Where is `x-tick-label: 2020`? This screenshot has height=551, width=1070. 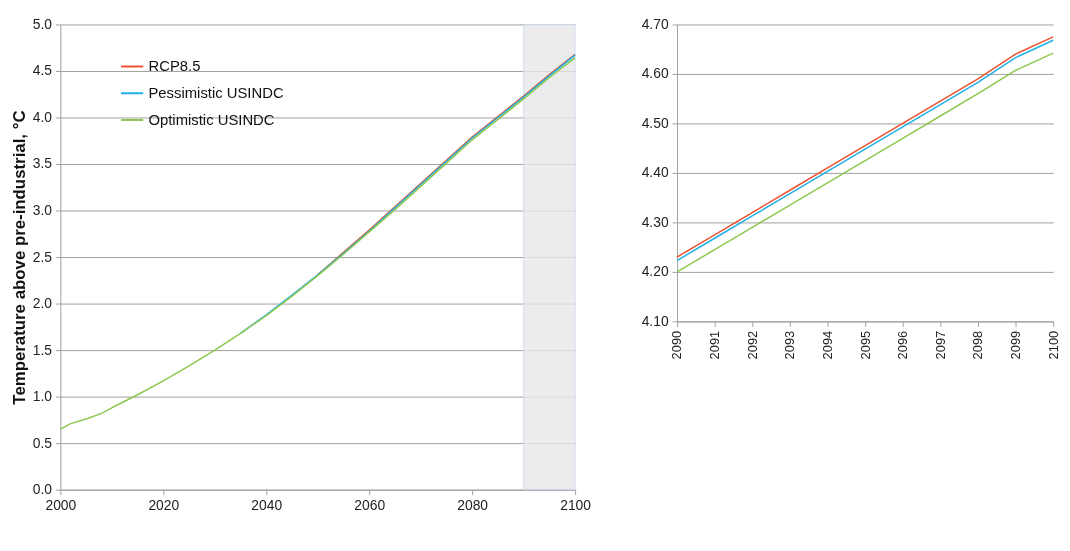
x-tick-label: 2020 is located at coordinates (164, 504).